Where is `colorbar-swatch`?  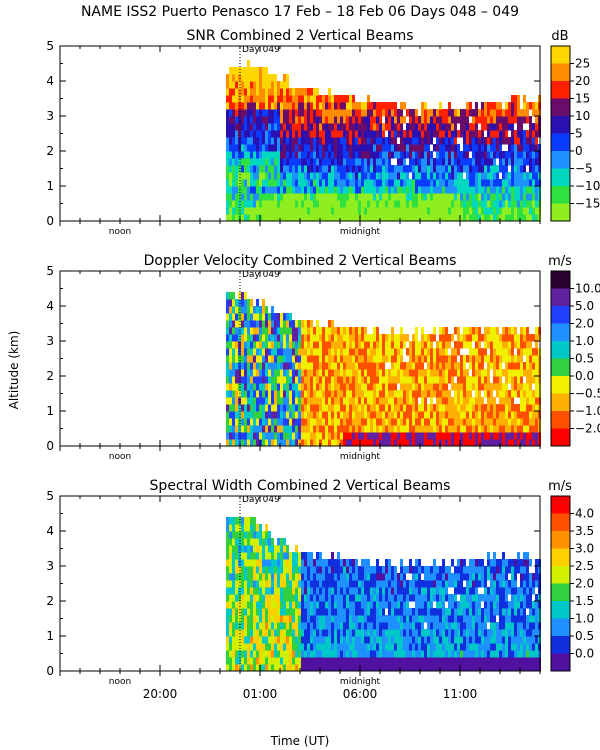
colorbar-swatch is located at coordinates (560, 142).